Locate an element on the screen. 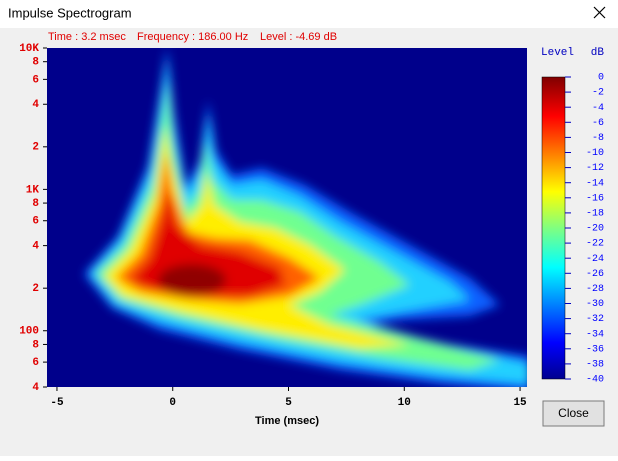 The image size is (618, 461). colorbar-tick-label: -10 is located at coordinates (595, 153).